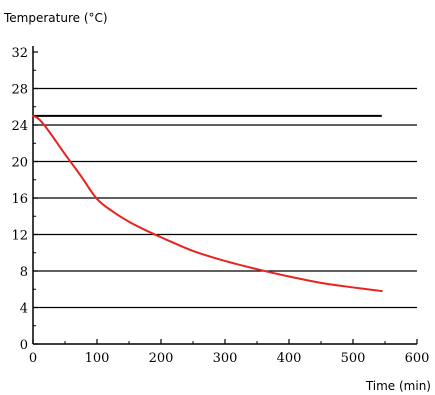  What do you see at coordinates (225, 358) in the screenshot?
I see `x-tick-label-300: 300` at bounding box center [225, 358].